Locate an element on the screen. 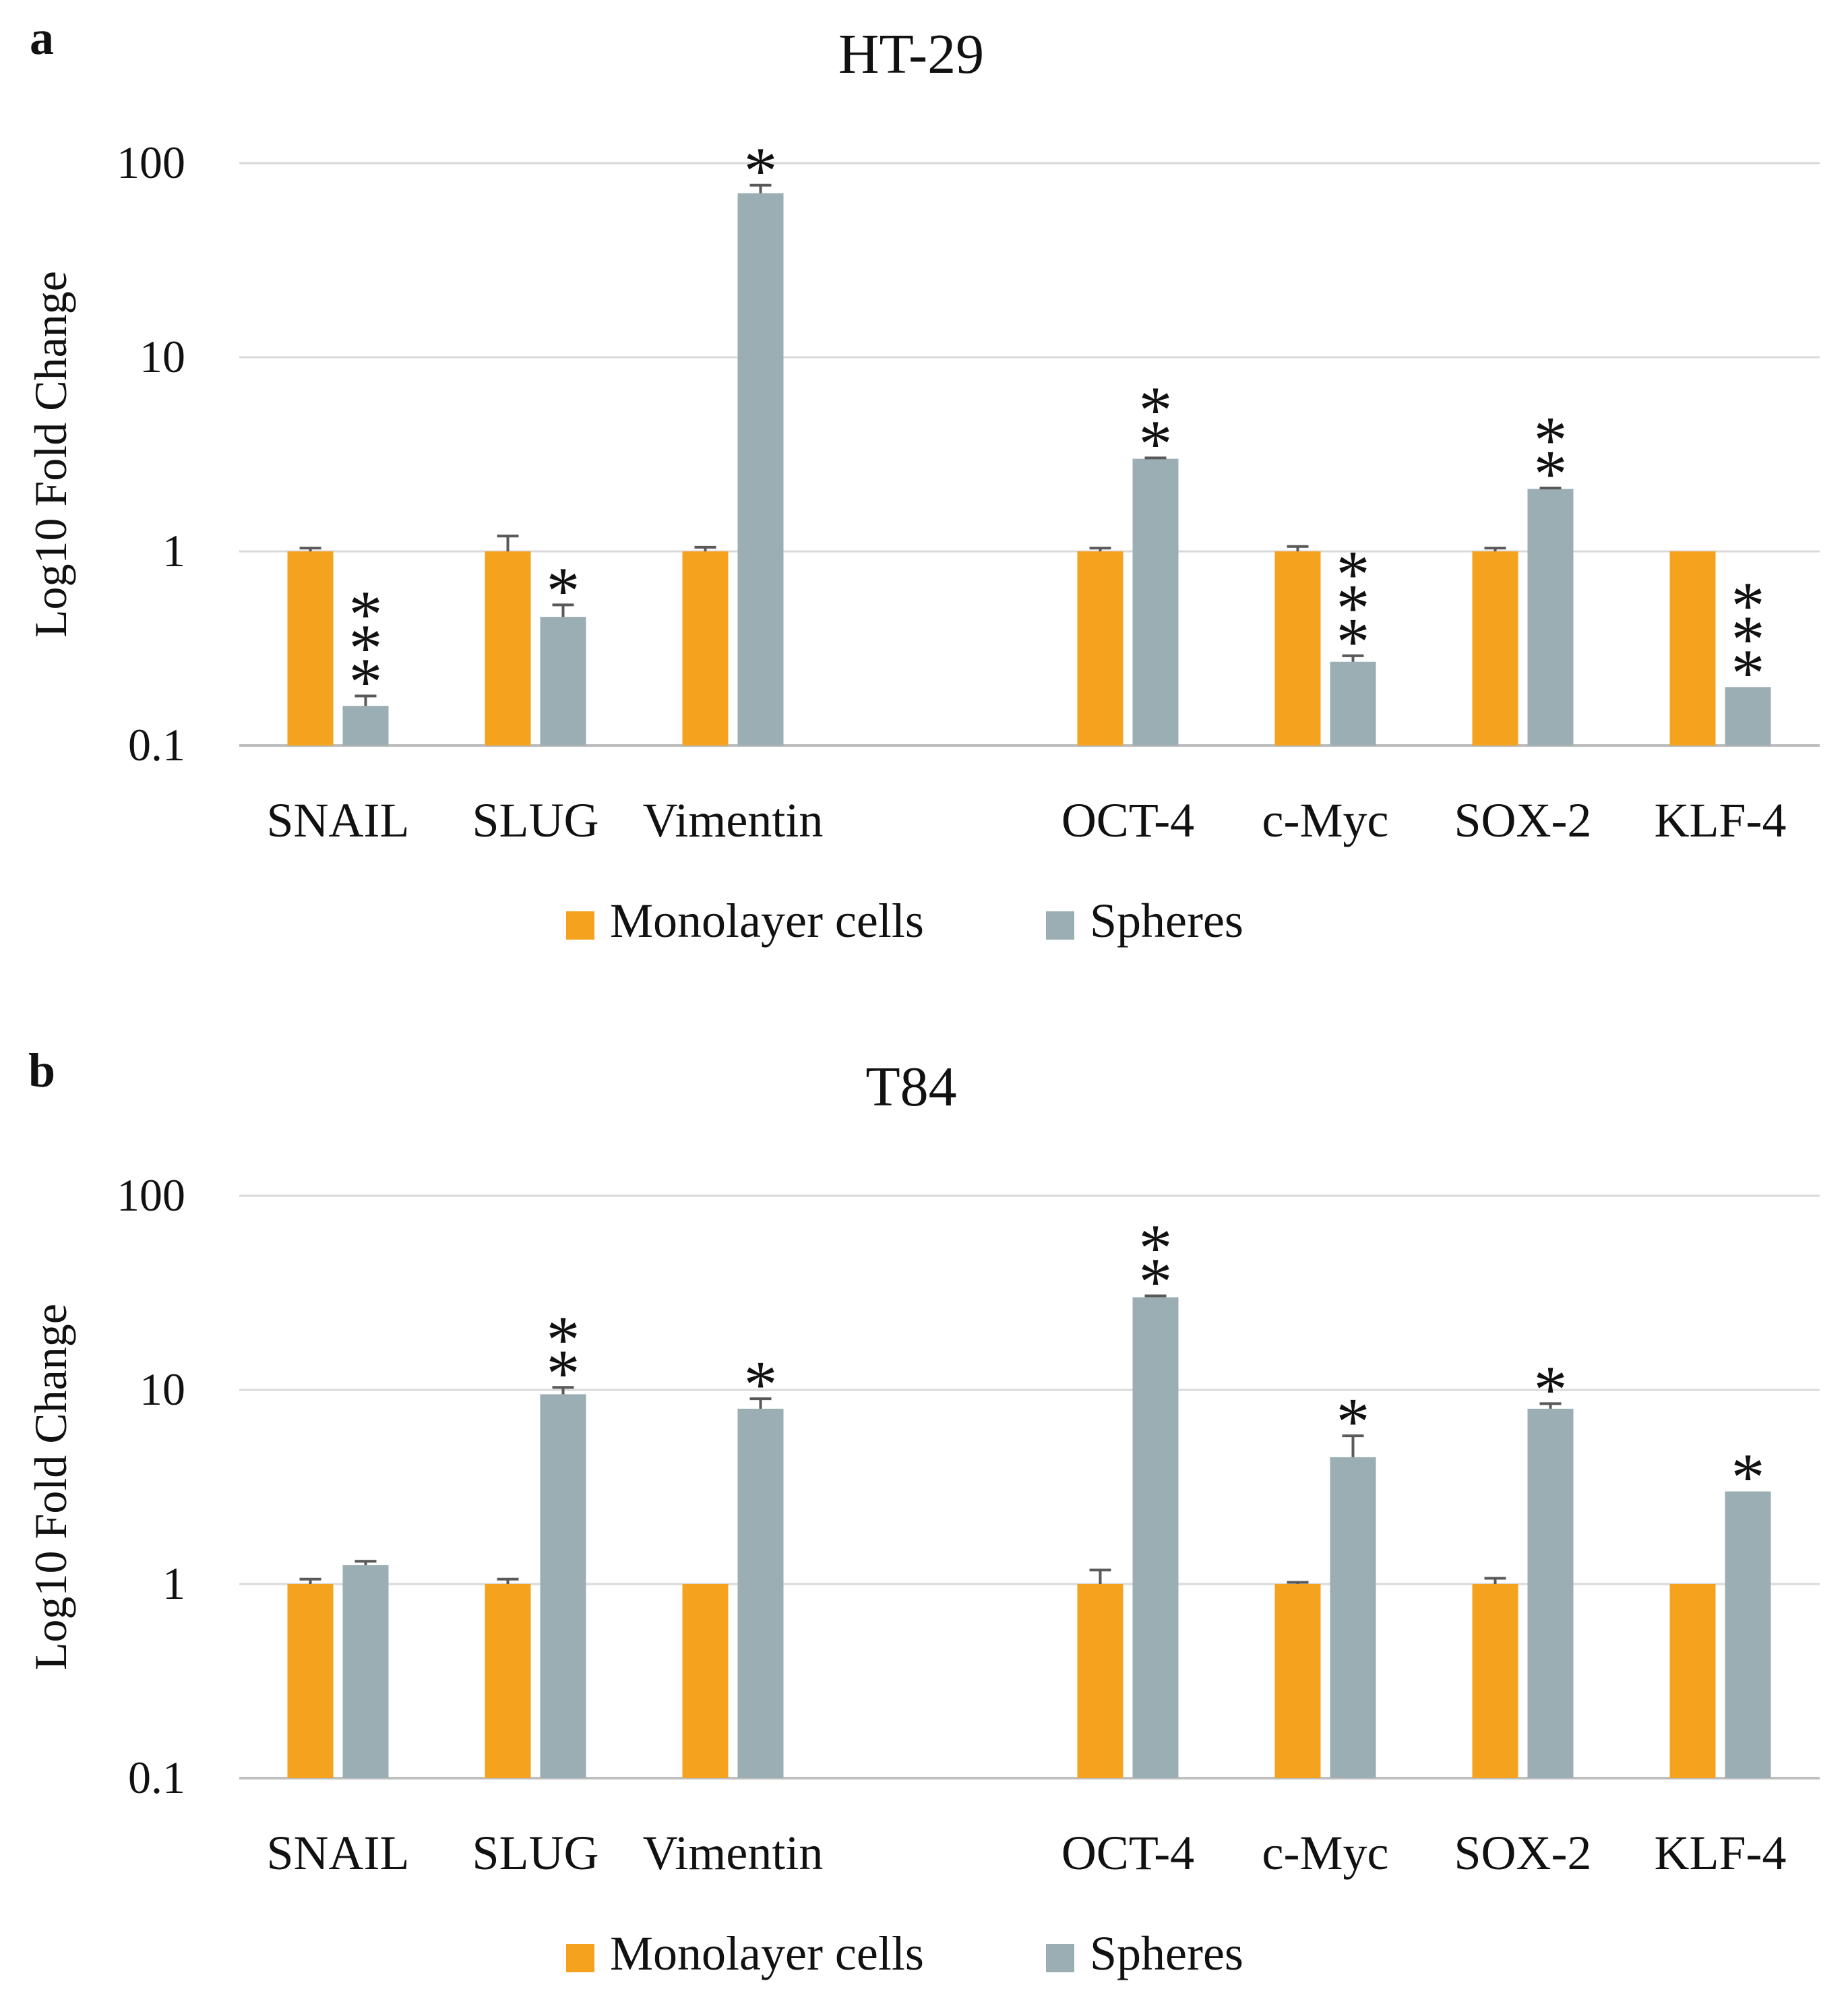 This screenshot has width=1848, height=2008. chart-title: T84 is located at coordinates (911, 1087).